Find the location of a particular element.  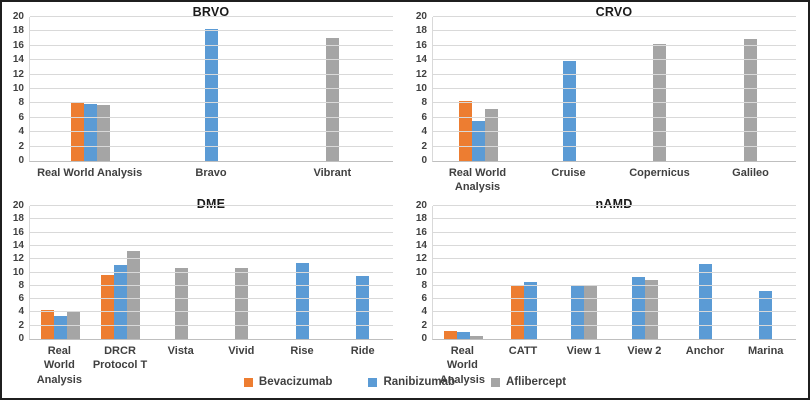

x-category-label: Cruise is located at coordinates (568, 173).